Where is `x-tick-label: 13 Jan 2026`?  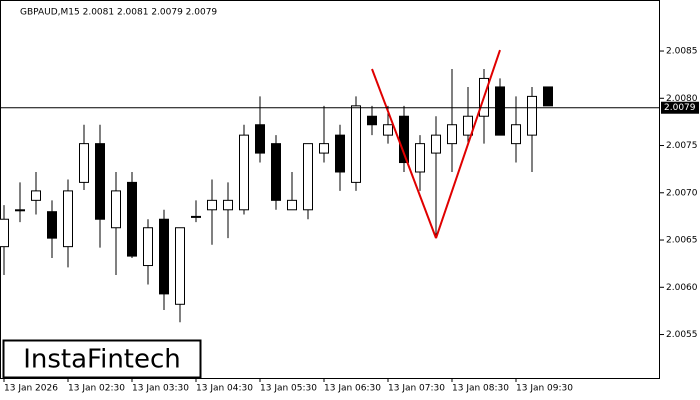 x-tick-label: 13 Jan 2026 is located at coordinates (31, 389).